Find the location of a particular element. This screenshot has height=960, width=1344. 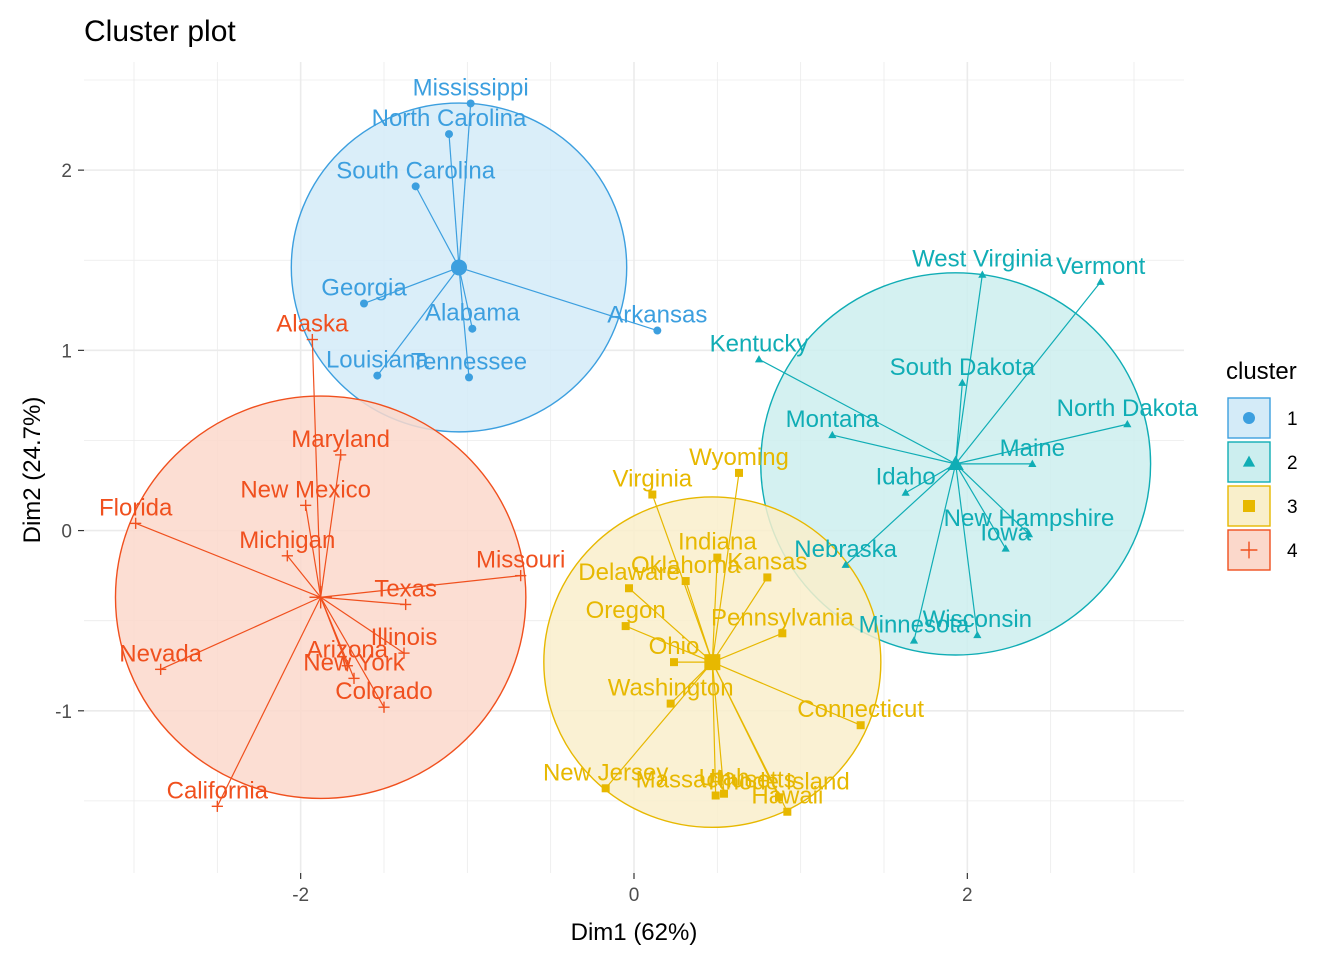

point-label: Nevada is located at coordinates (160, 653).